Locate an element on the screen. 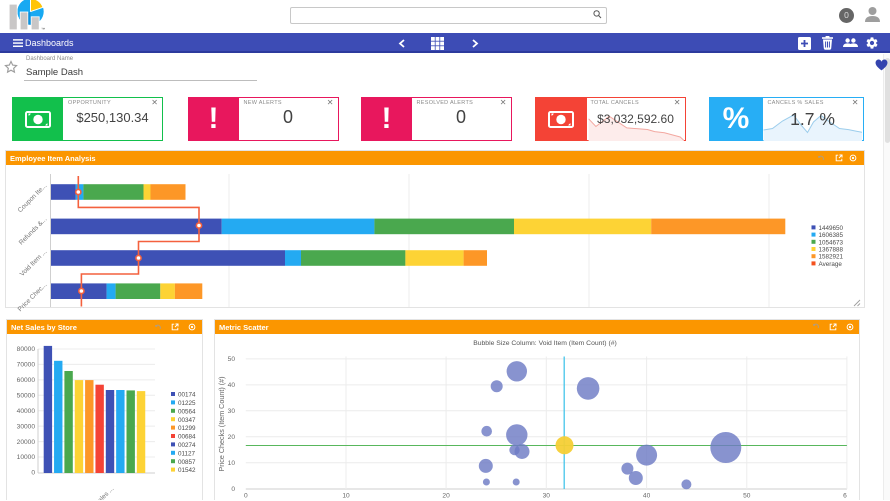 The width and height of the screenshot is (890, 501). svg-text: 00274 is located at coordinates (187, 445).